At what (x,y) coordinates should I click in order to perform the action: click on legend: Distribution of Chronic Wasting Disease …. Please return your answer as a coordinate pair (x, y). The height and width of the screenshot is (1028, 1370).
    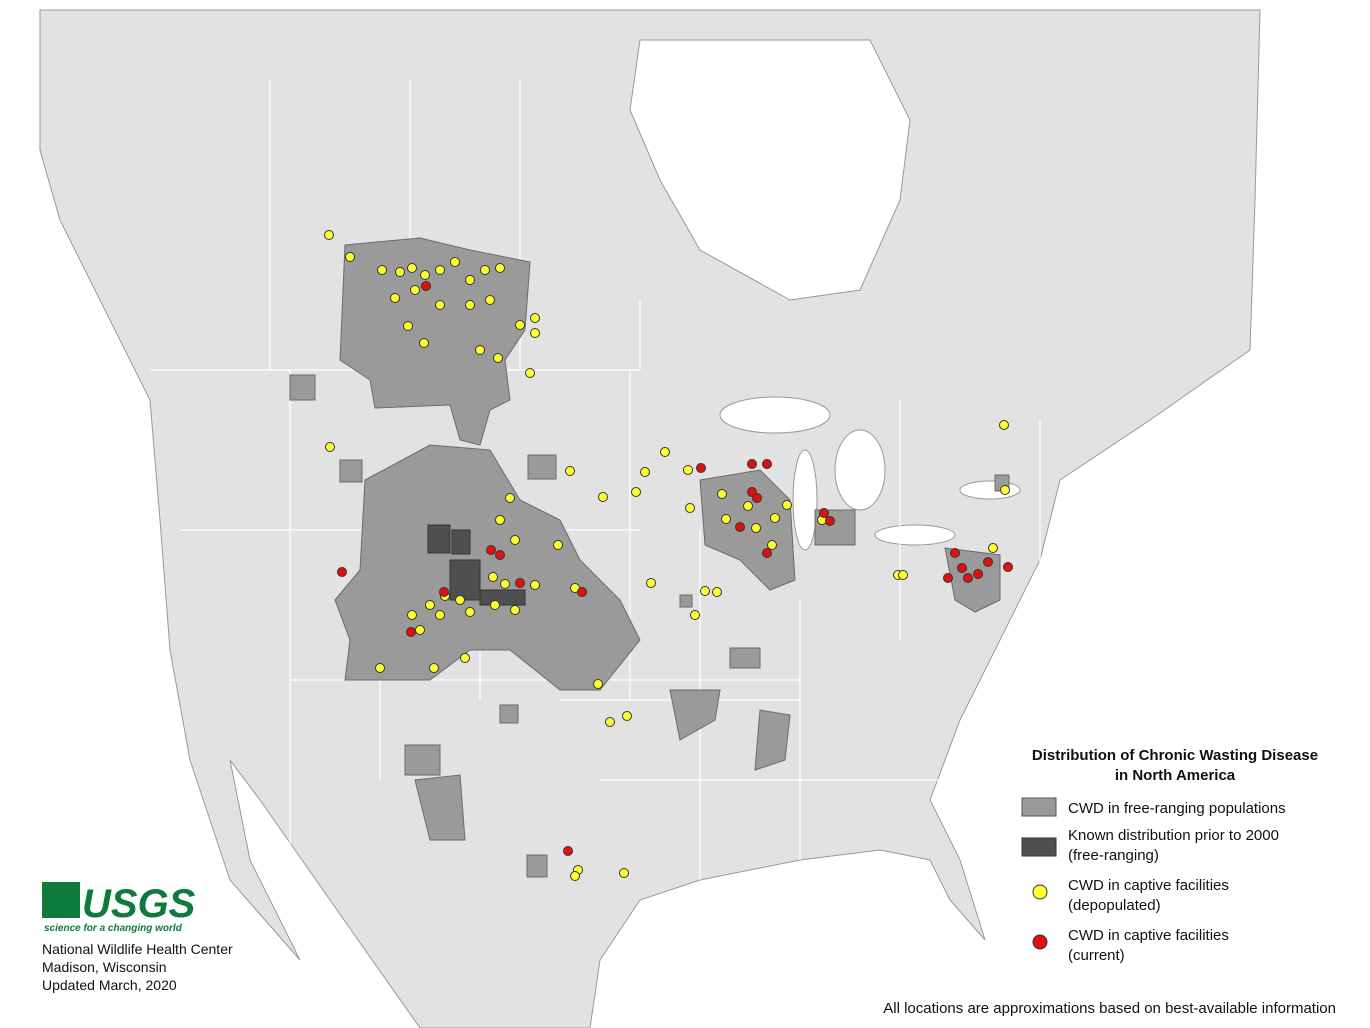
    Looking at the image, I should click on (1169, 855).